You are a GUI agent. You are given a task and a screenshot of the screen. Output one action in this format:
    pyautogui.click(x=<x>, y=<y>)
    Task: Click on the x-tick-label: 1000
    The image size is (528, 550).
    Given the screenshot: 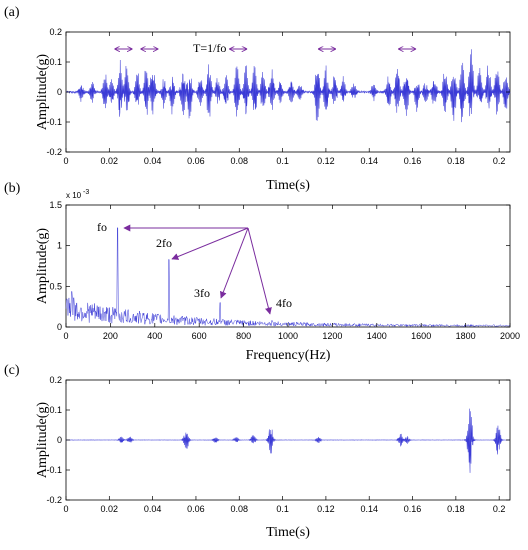 What is the action you would take?
    pyautogui.click(x=288, y=336)
    